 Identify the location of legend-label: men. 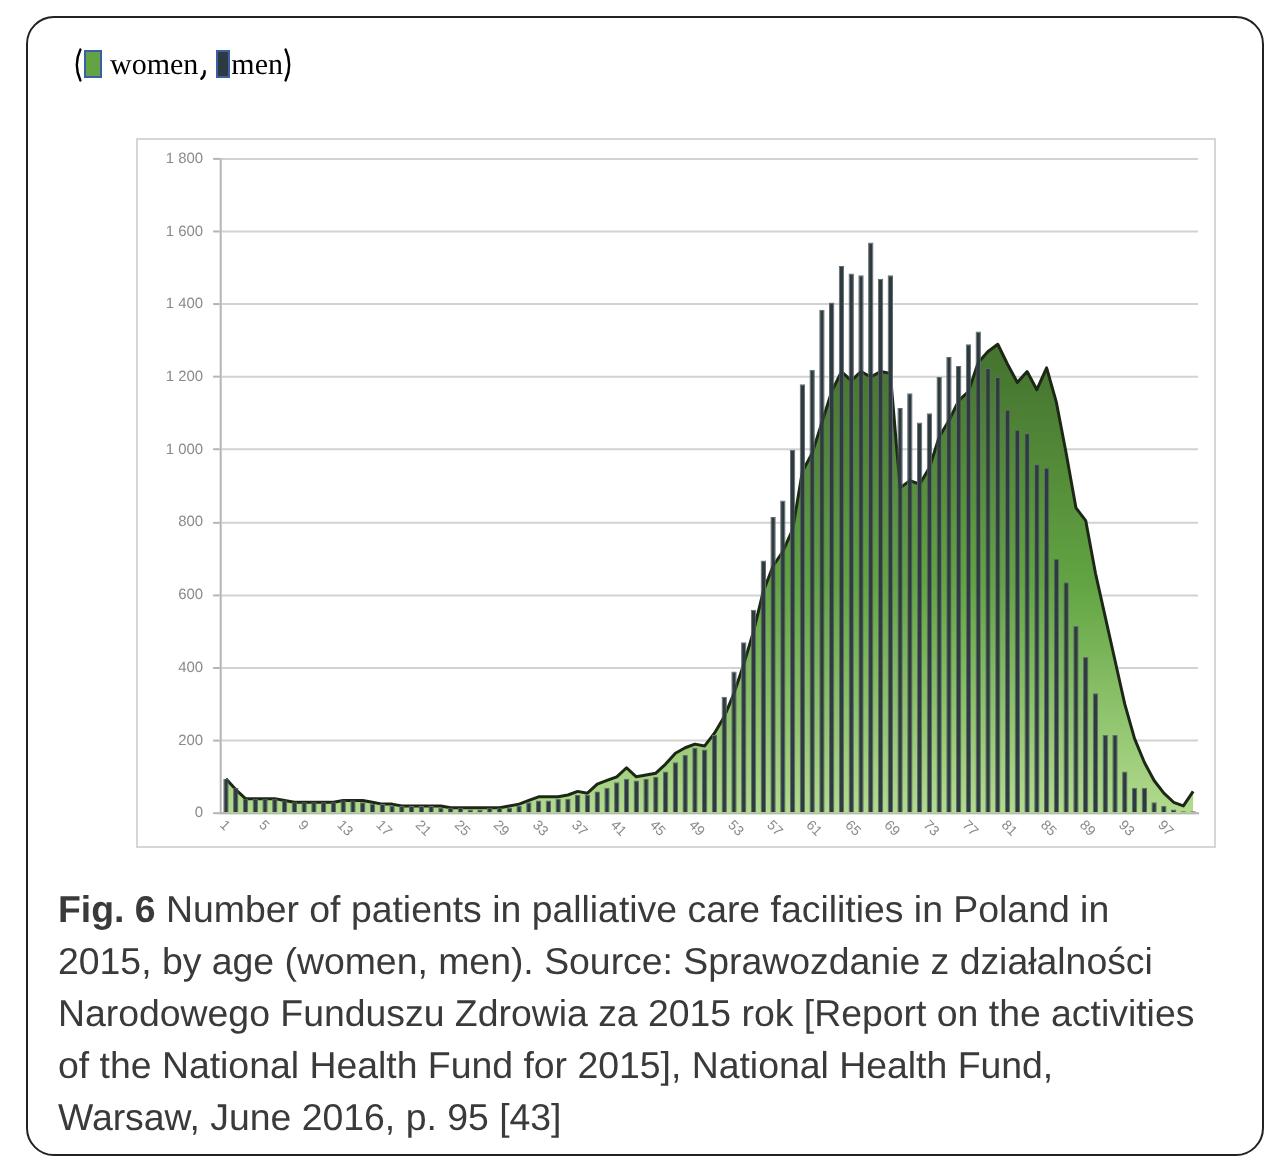
(257, 66).